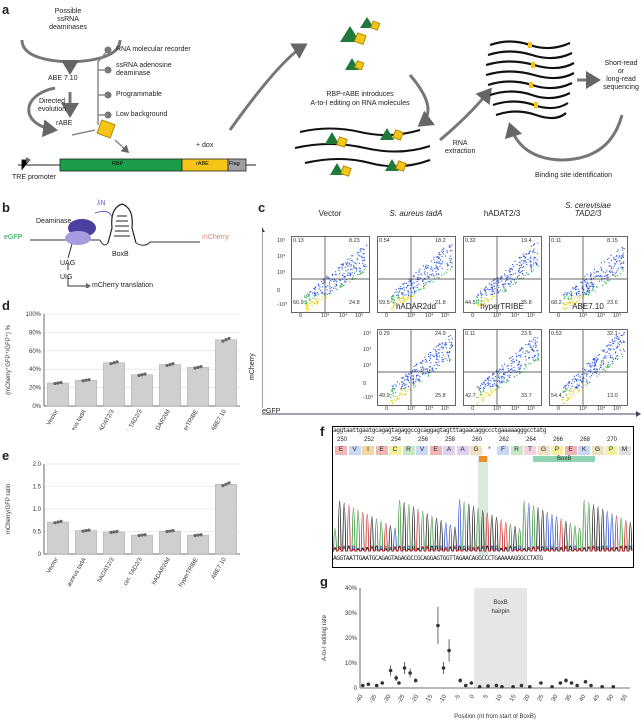  I want to click on quadrant-value: 0.32, so click(470, 241).